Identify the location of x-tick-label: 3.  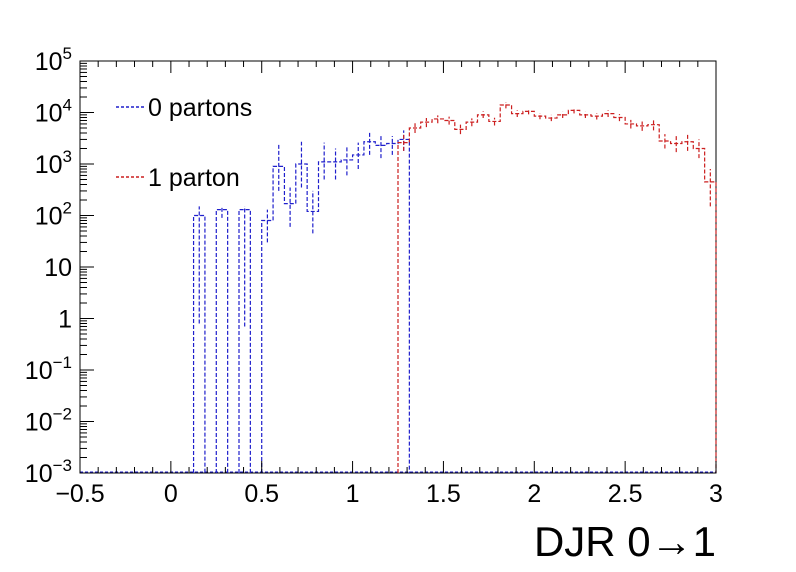
(716, 494).